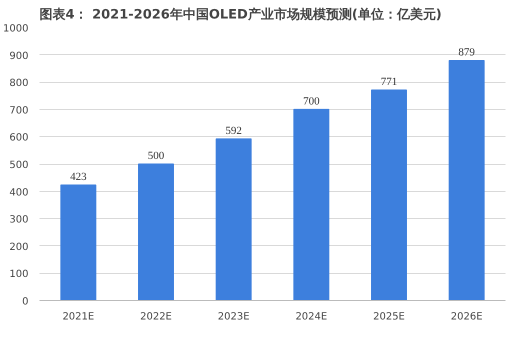 The image size is (525, 345). I want to click on data-label: 592, so click(233, 130).